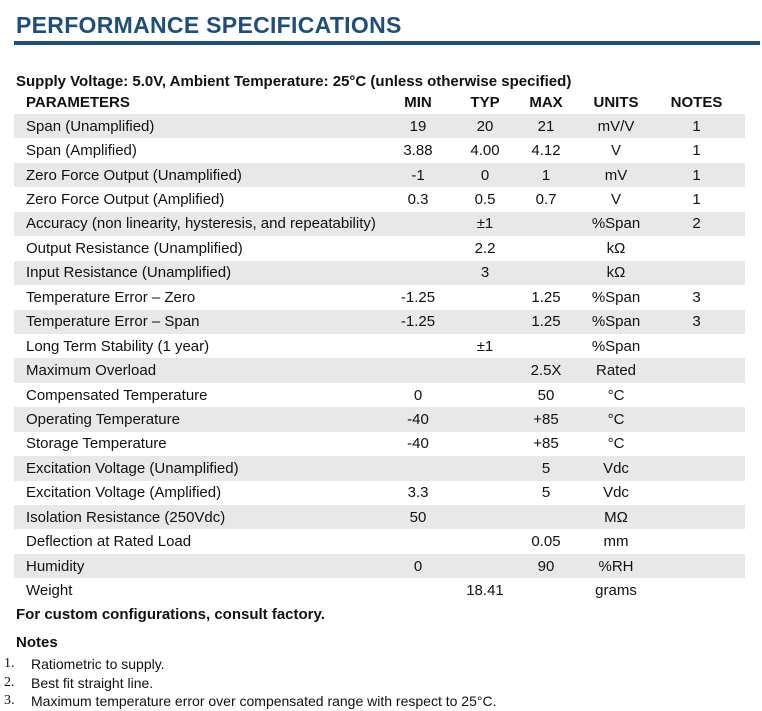 The width and height of the screenshot is (762, 711). I want to click on cell-param: Weight, so click(49, 591).